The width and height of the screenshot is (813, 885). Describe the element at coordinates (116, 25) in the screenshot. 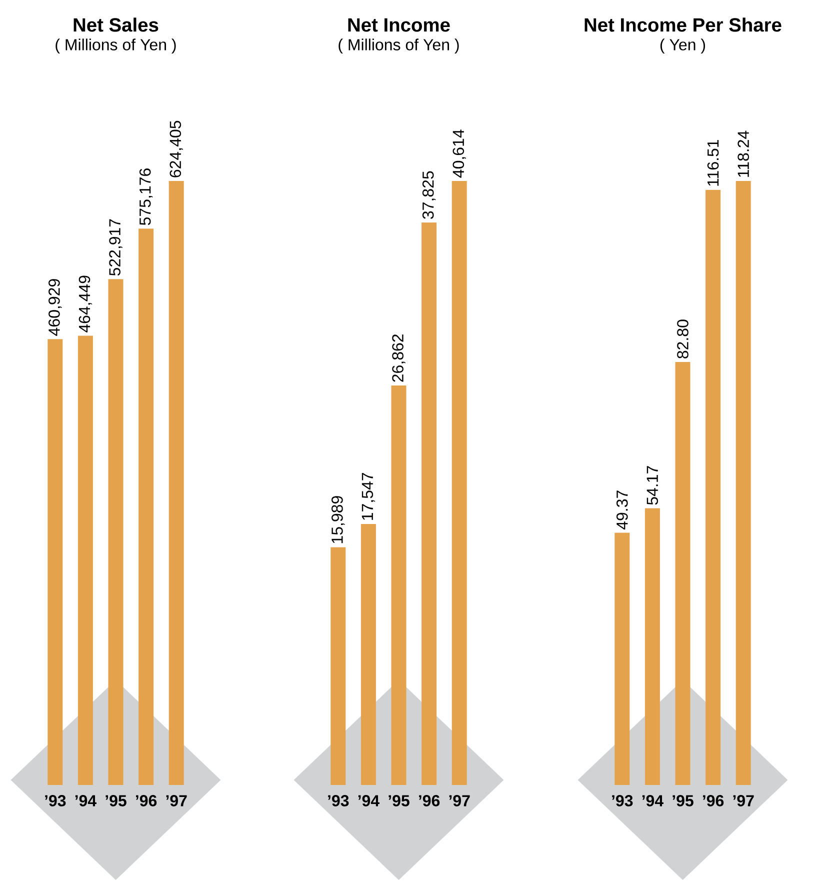

I see `chart-title: Net Sales` at that location.